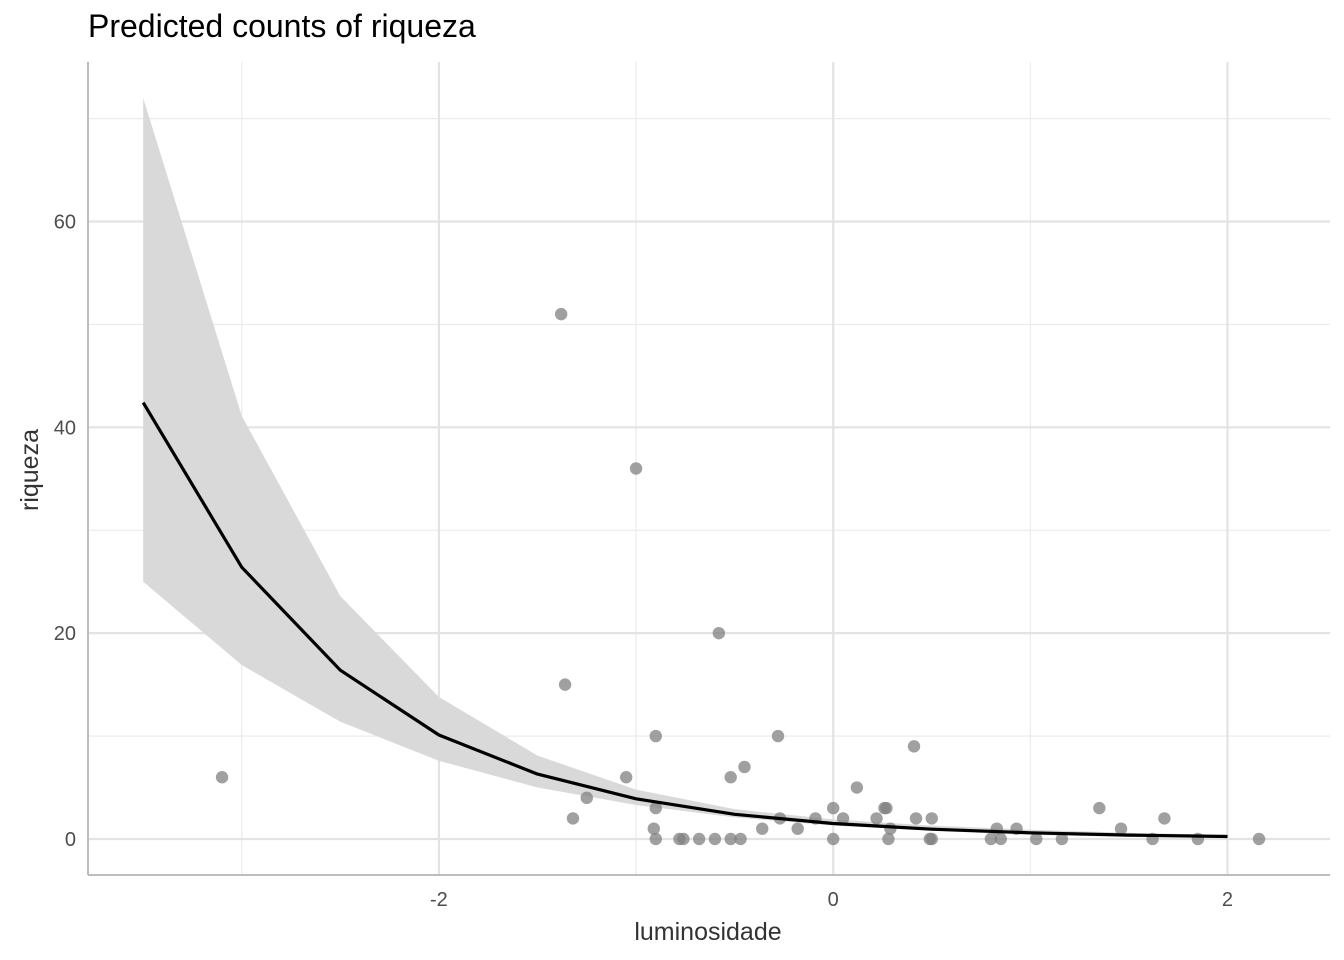 This screenshot has width=1344, height=960. What do you see at coordinates (65, 223) in the screenshot?
I see `y-tick-label: 60` at bounding box center [65, 223].